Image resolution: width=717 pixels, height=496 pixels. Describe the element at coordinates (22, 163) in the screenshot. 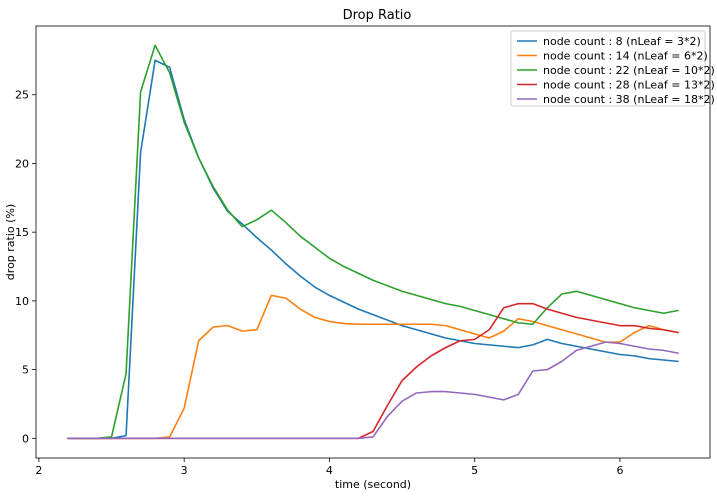

I see `y-tick-label: 20` at that location.